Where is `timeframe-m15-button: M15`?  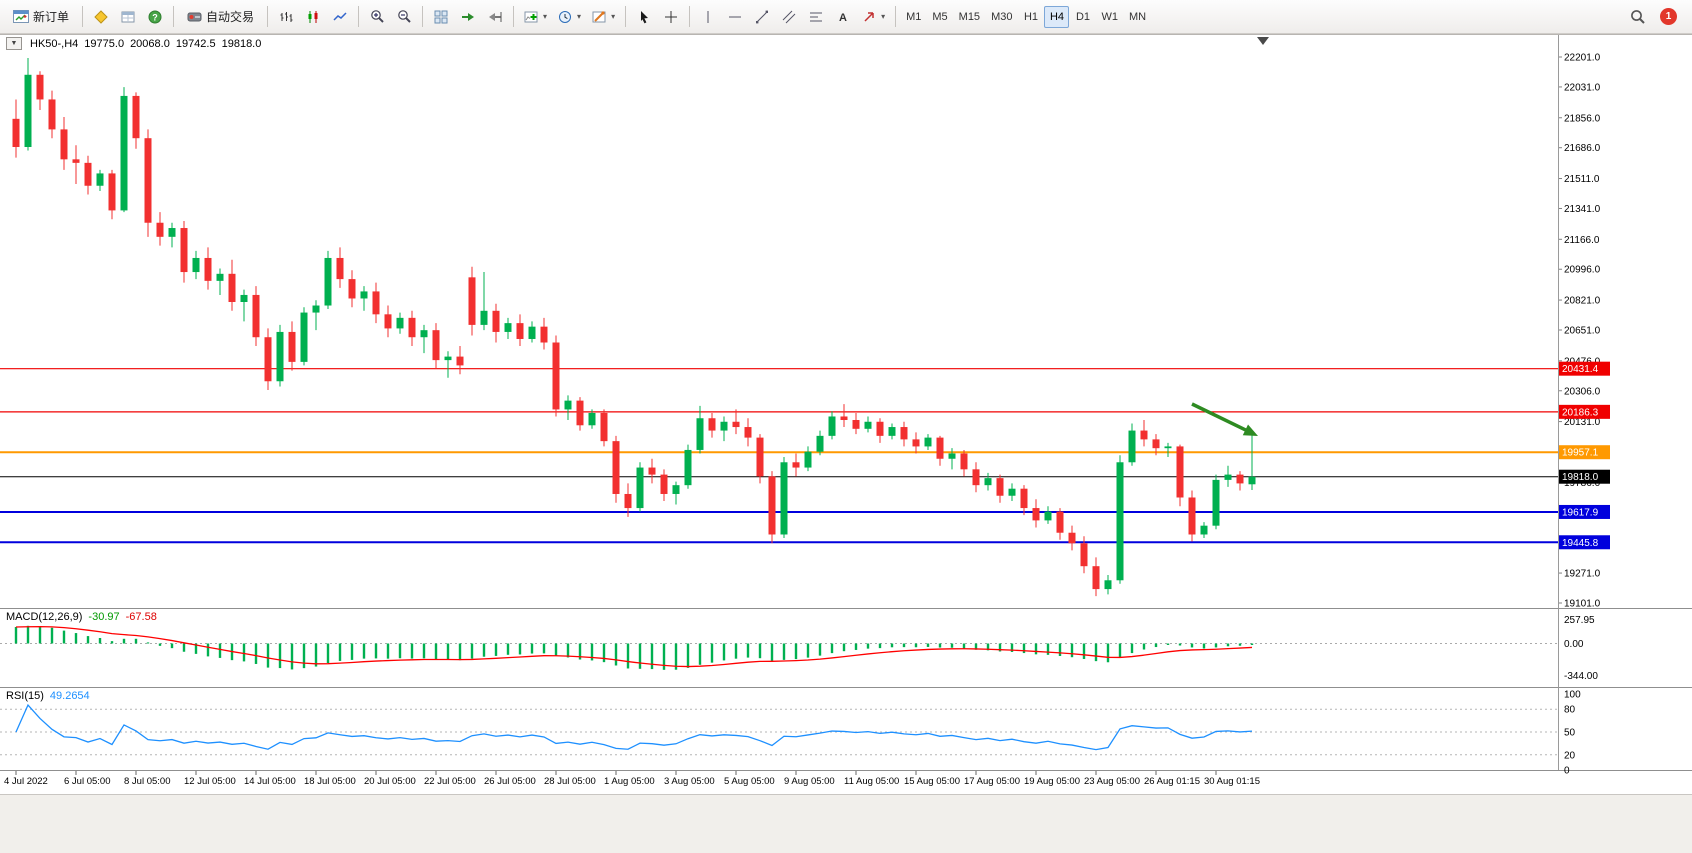 timeframe-m15-button: M15 is located at coordinates (969, 17).